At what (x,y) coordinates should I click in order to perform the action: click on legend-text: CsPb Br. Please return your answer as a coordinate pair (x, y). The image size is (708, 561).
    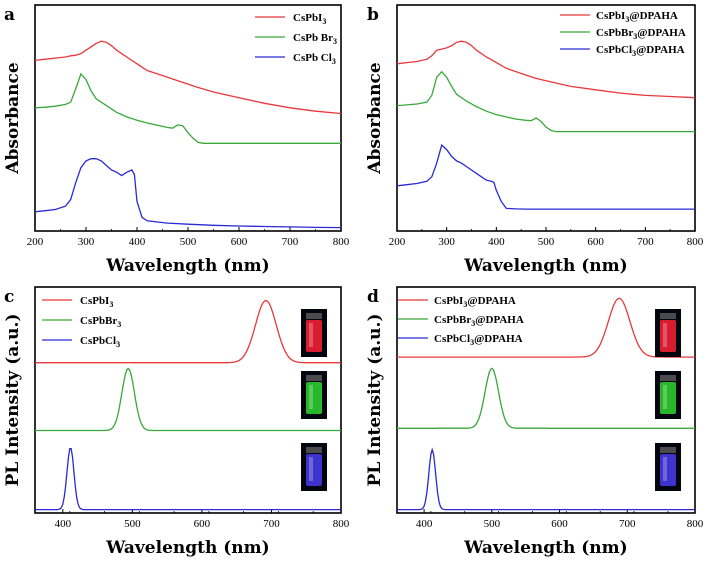
    Looking at the image, I should click on (313, 38).